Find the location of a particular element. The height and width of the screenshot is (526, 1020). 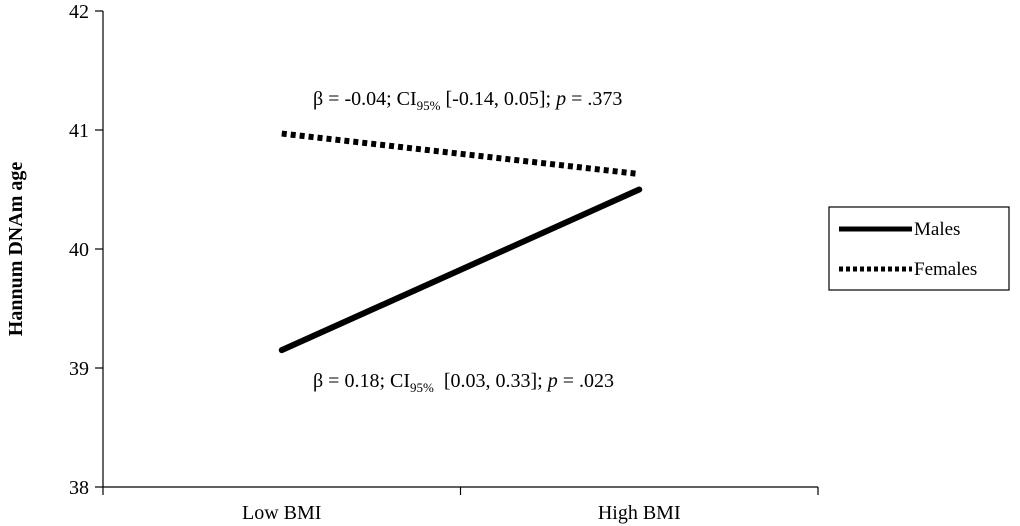

females-annotation-beta: β = -0.04; CI is located at coordinates (365, 99).